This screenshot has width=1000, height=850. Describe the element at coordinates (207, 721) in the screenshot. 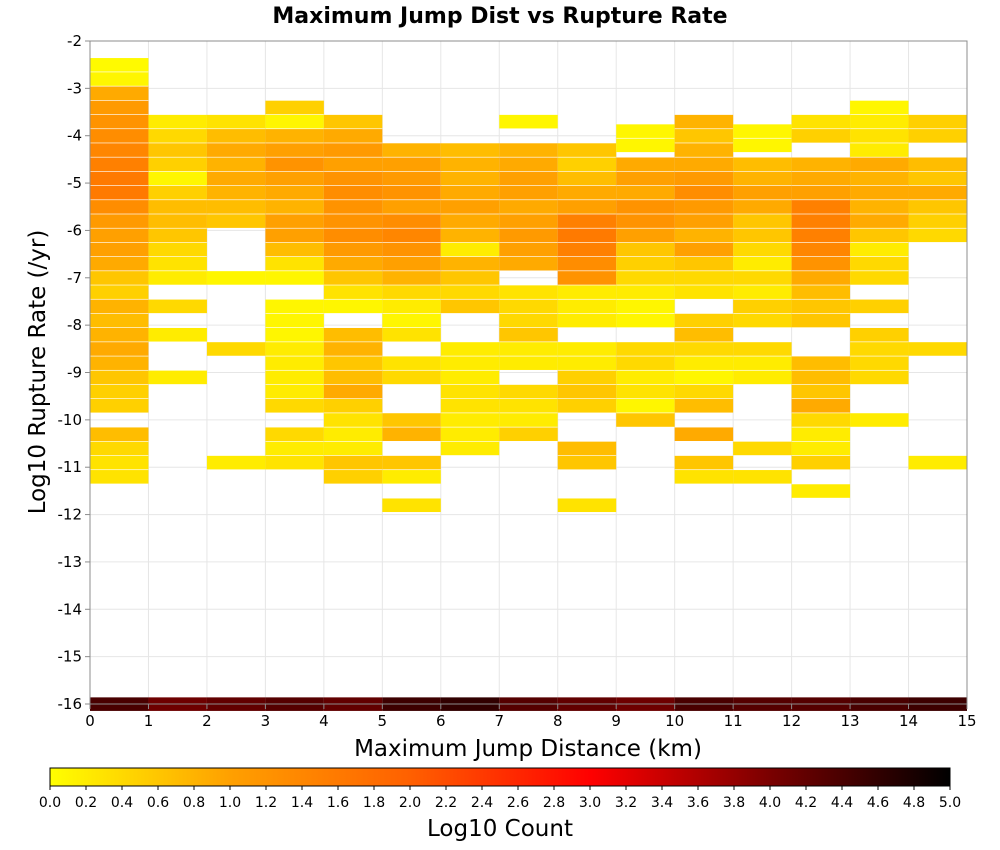

I see `x-tick-label: 2` at that location.